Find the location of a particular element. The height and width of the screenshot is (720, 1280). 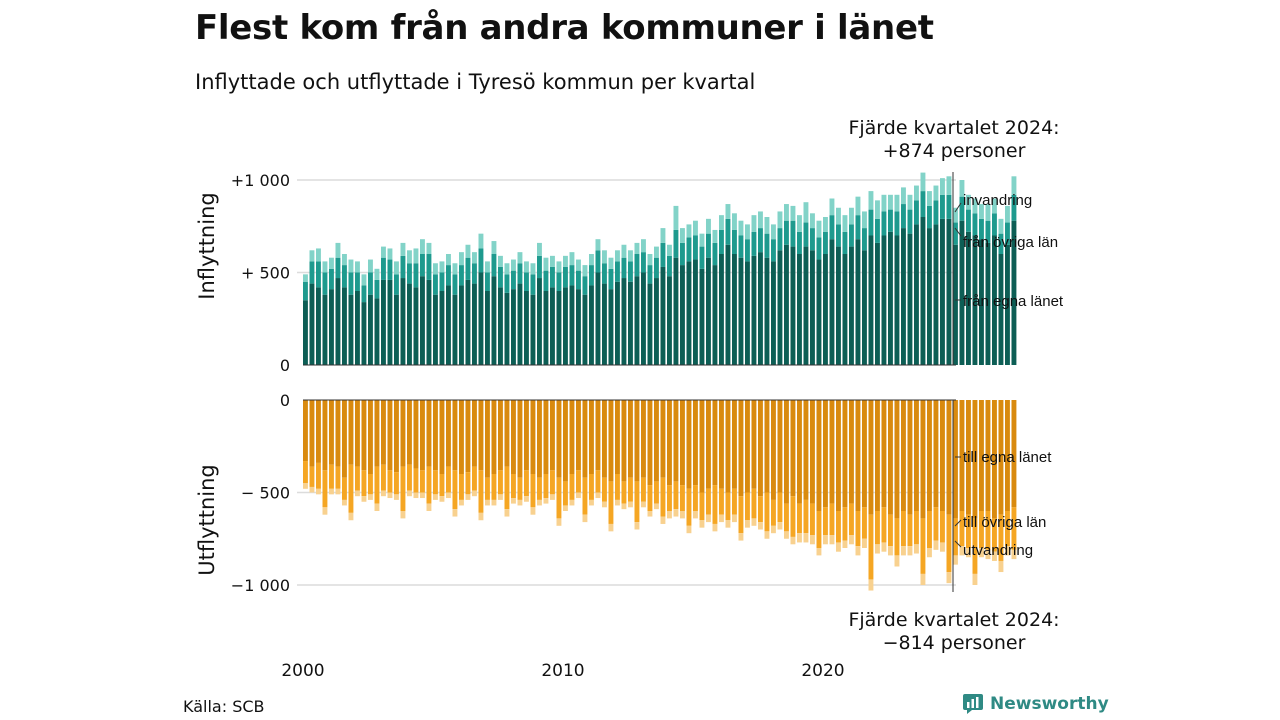

y-tick-label: 0 is located at coordinates (285, 365).